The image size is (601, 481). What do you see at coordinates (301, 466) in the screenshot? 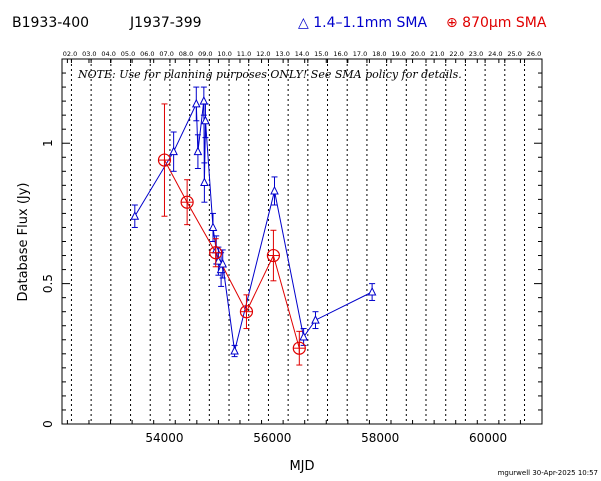
I see `x-axis-label: MJD` at bounding box center [301, 466].